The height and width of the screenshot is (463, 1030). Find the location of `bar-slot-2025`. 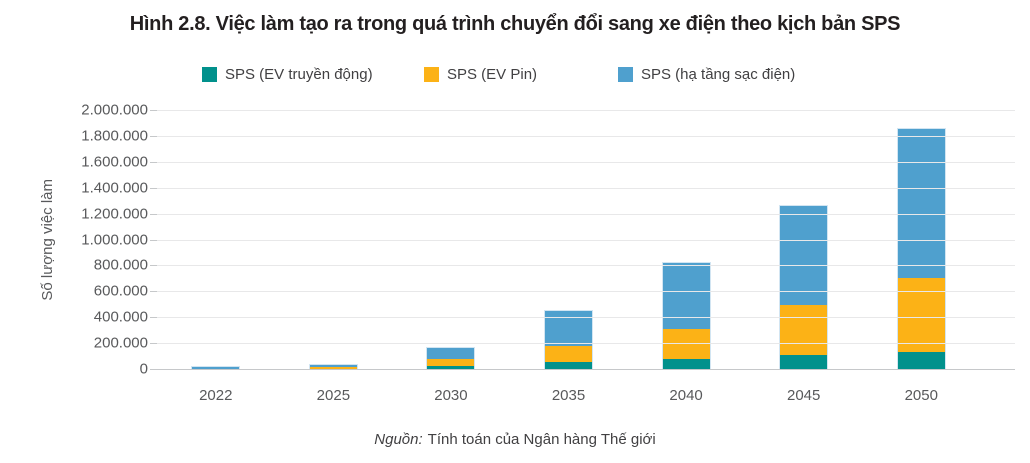

bar-slot-2025 is located at coordinates (334, 240).